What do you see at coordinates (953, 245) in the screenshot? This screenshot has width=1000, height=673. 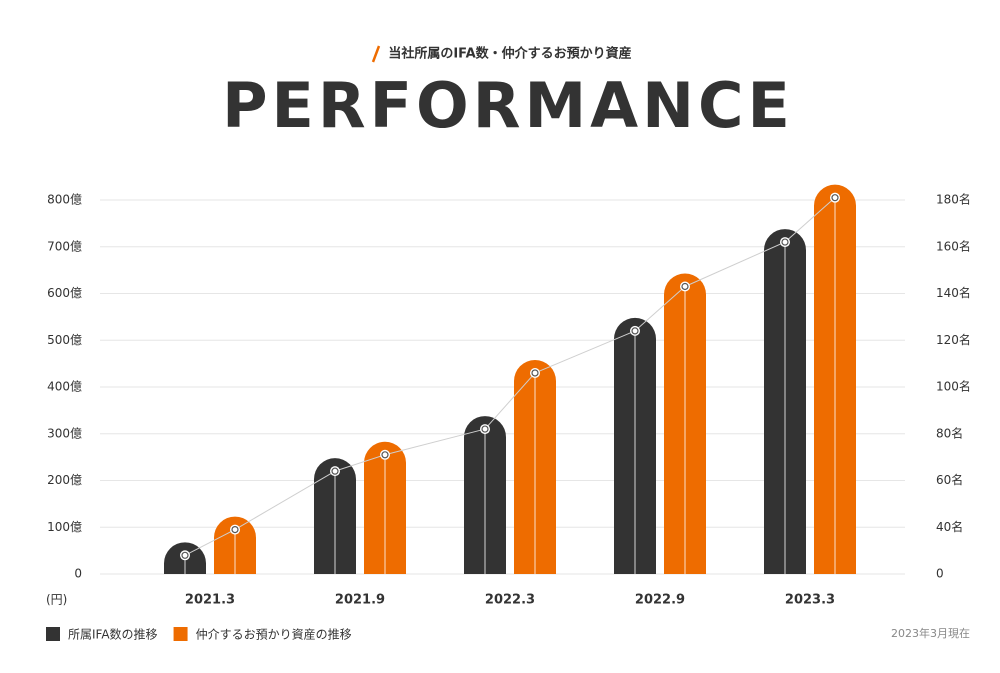 I see `y2-tick-label: 160名` at bounding box center [953, 245].